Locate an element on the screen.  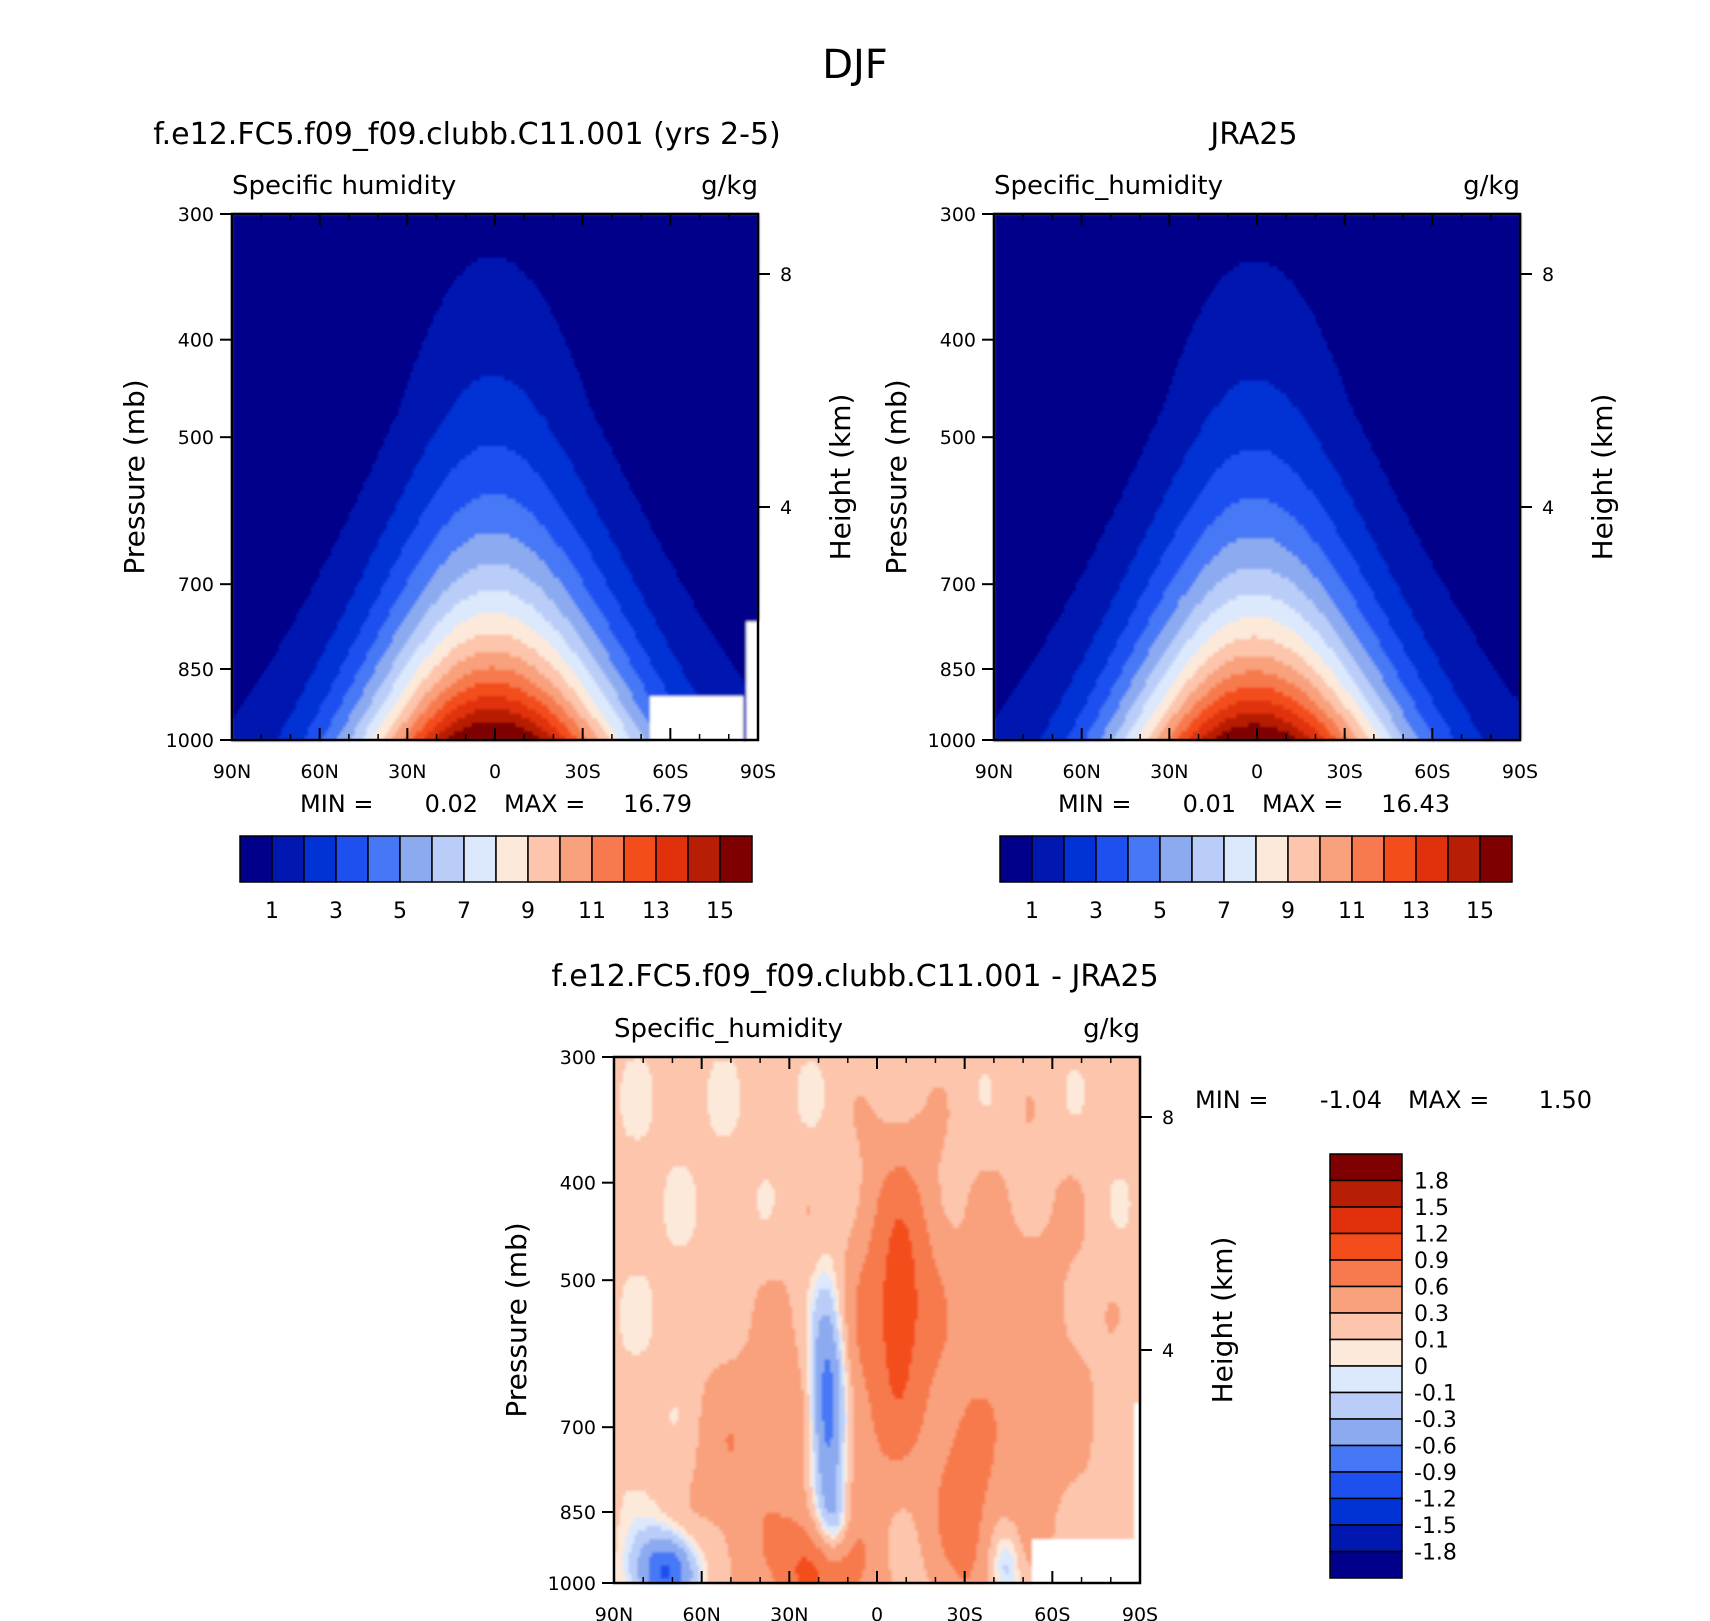
max-value: 16.79 is located at coordinates (657, 804).